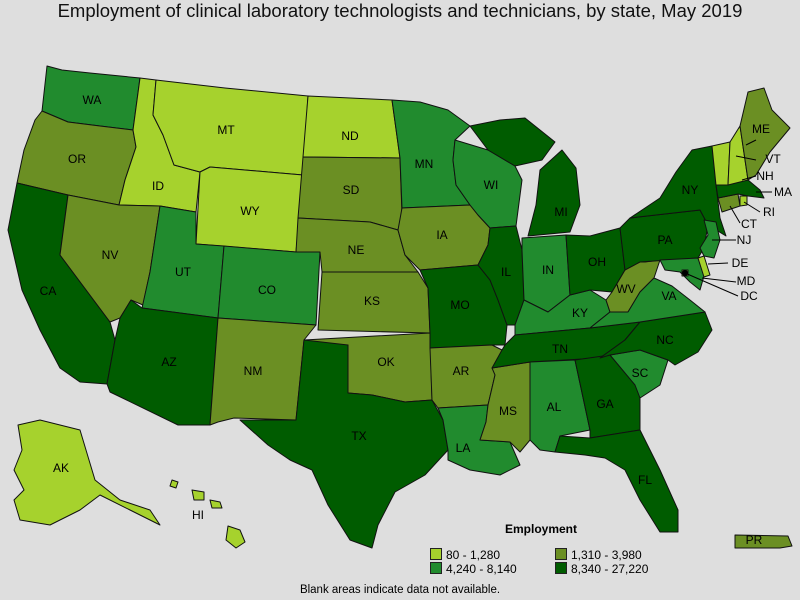 Image resolution: width=800 pixels, height=600 pixels. Describe the element at coordinates (508, 411) in the screenshot. I see `state-label-MS: MS` at that location.